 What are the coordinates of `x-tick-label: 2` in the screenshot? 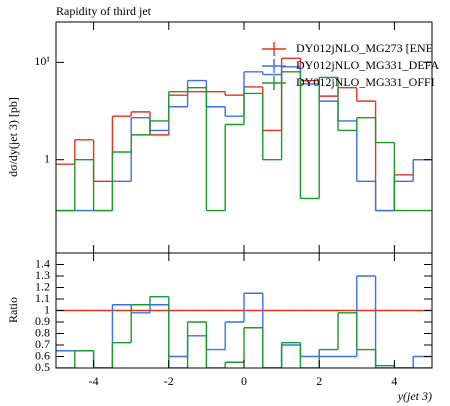 It's located at (319, 381).